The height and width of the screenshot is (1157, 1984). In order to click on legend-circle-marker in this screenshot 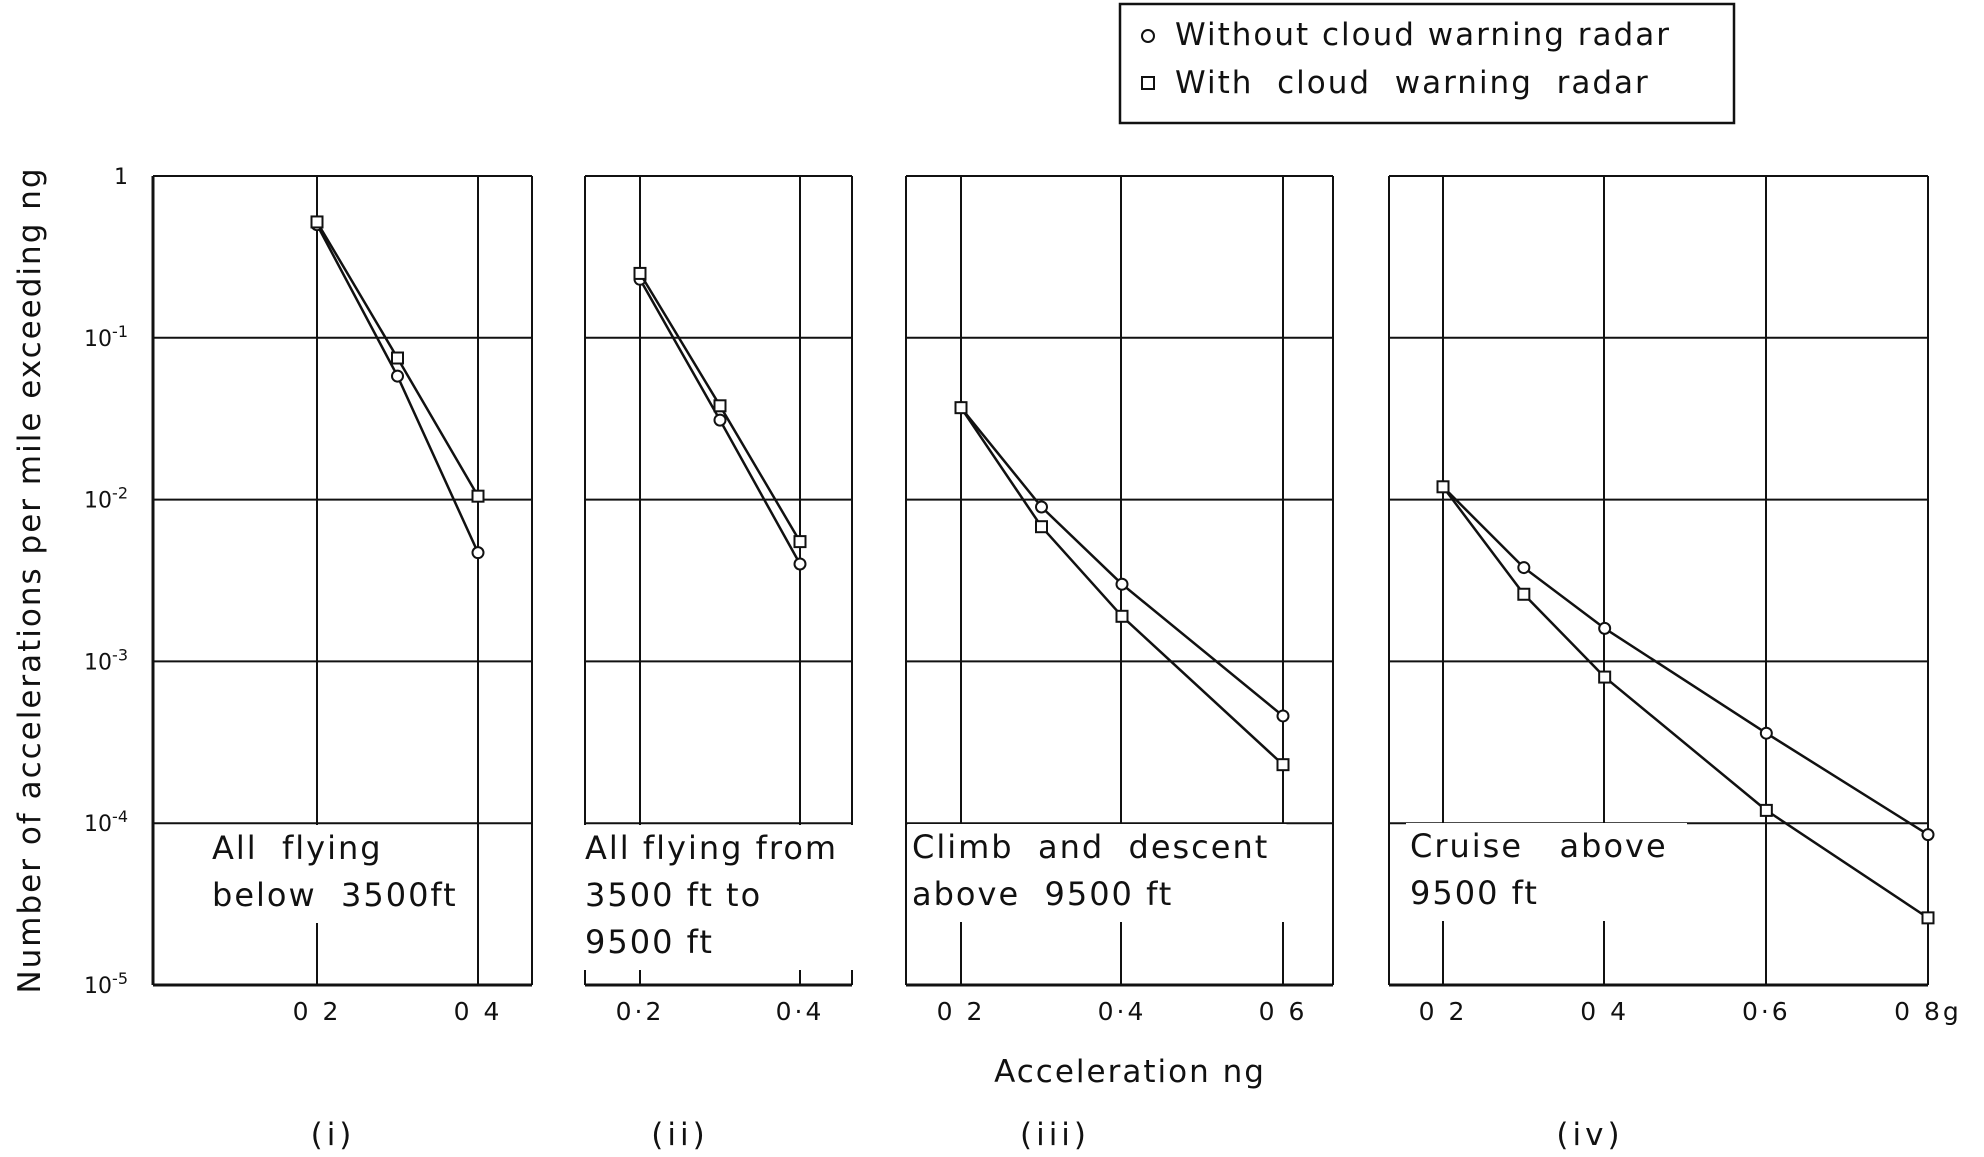, I will do `click(1148, 36)`.